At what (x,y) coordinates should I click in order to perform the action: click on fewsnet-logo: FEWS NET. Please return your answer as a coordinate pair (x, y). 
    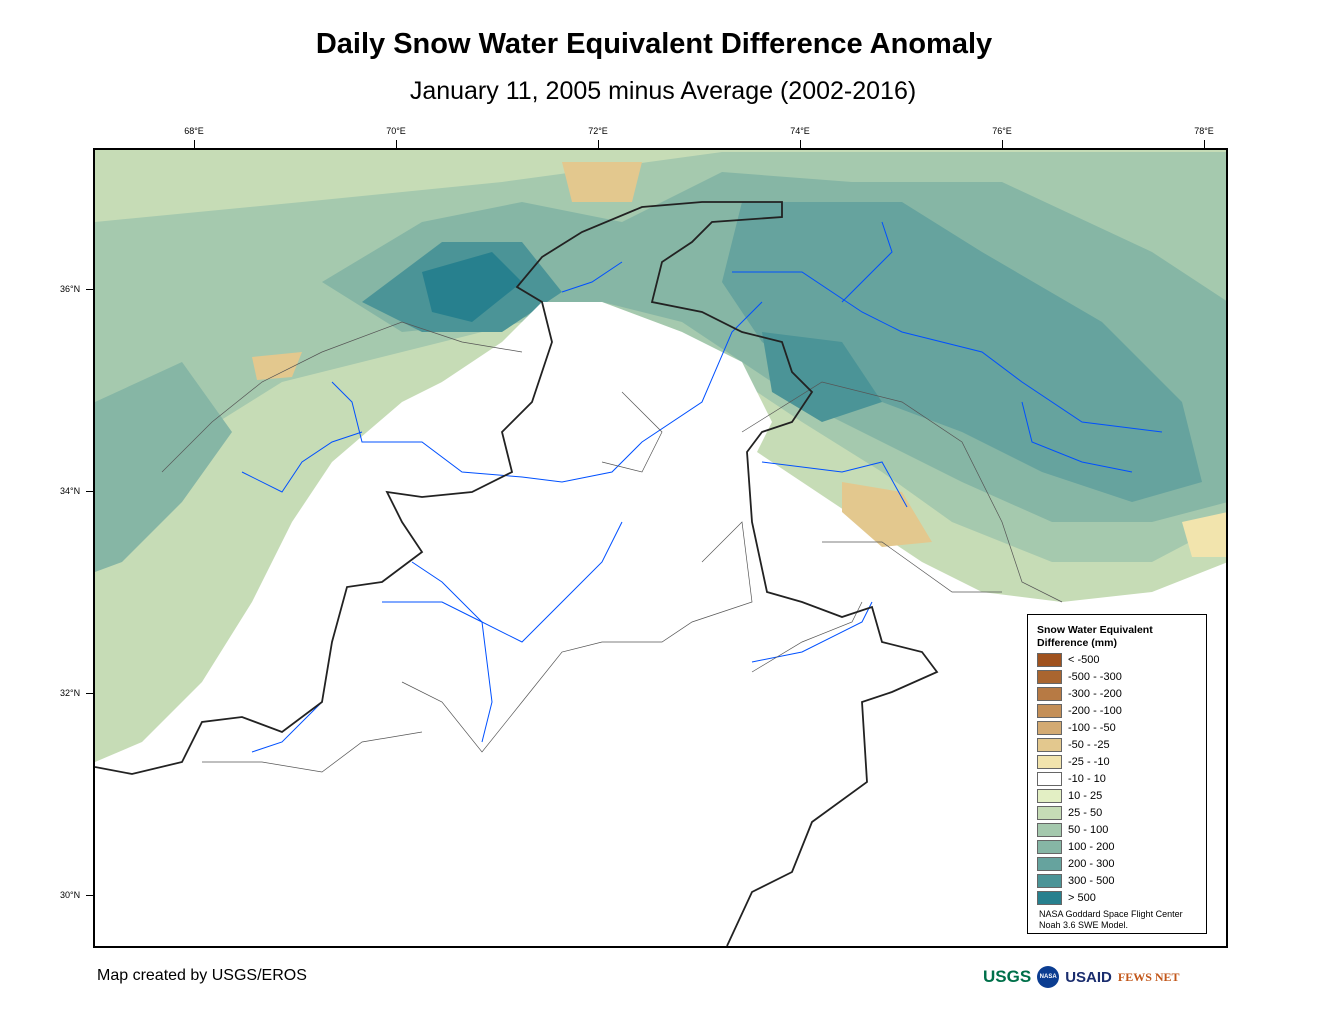
    Looking at the image, I should click on (1148, 976).